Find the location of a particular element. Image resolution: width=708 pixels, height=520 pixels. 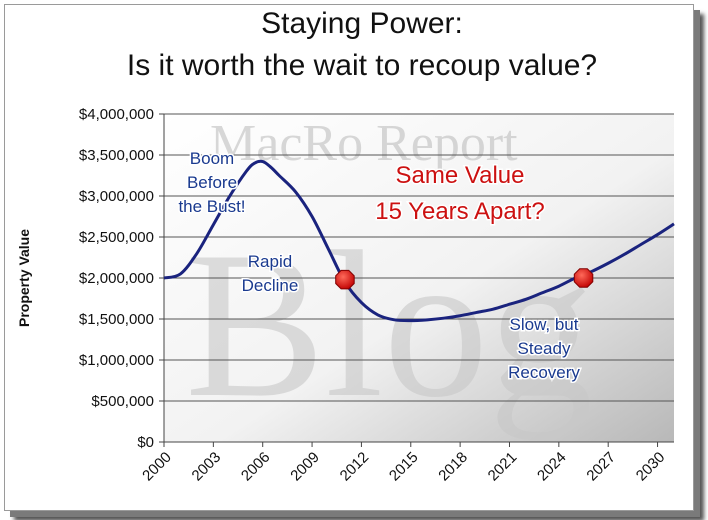

x-tick-label: 2024 is located at coordinates (552, 467).